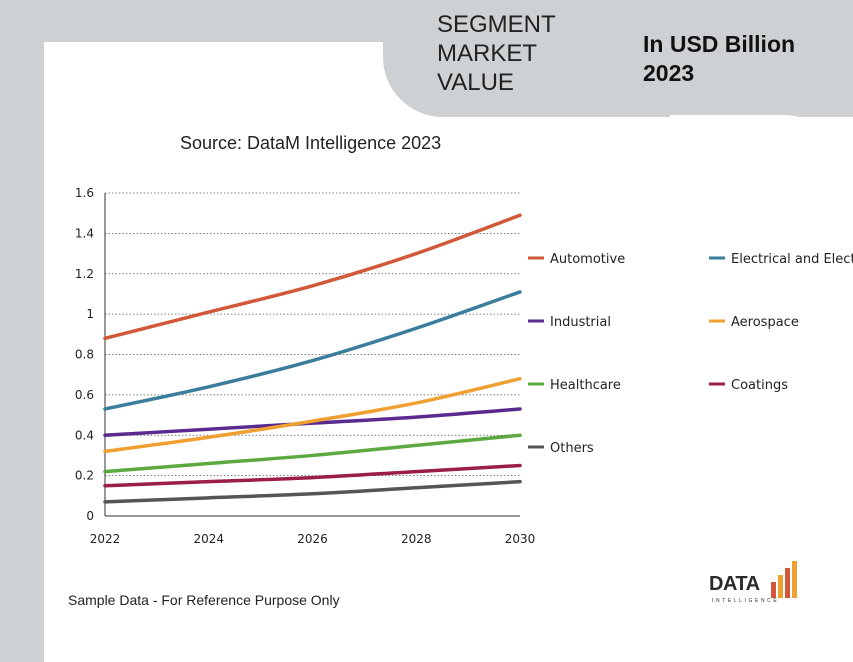 This screenshot has width=853, height=662. What do you see at coordinates (580, 322) in the screenshot?
I see `legend-label-industrial: Industrial` at bounding box center [580, 322].